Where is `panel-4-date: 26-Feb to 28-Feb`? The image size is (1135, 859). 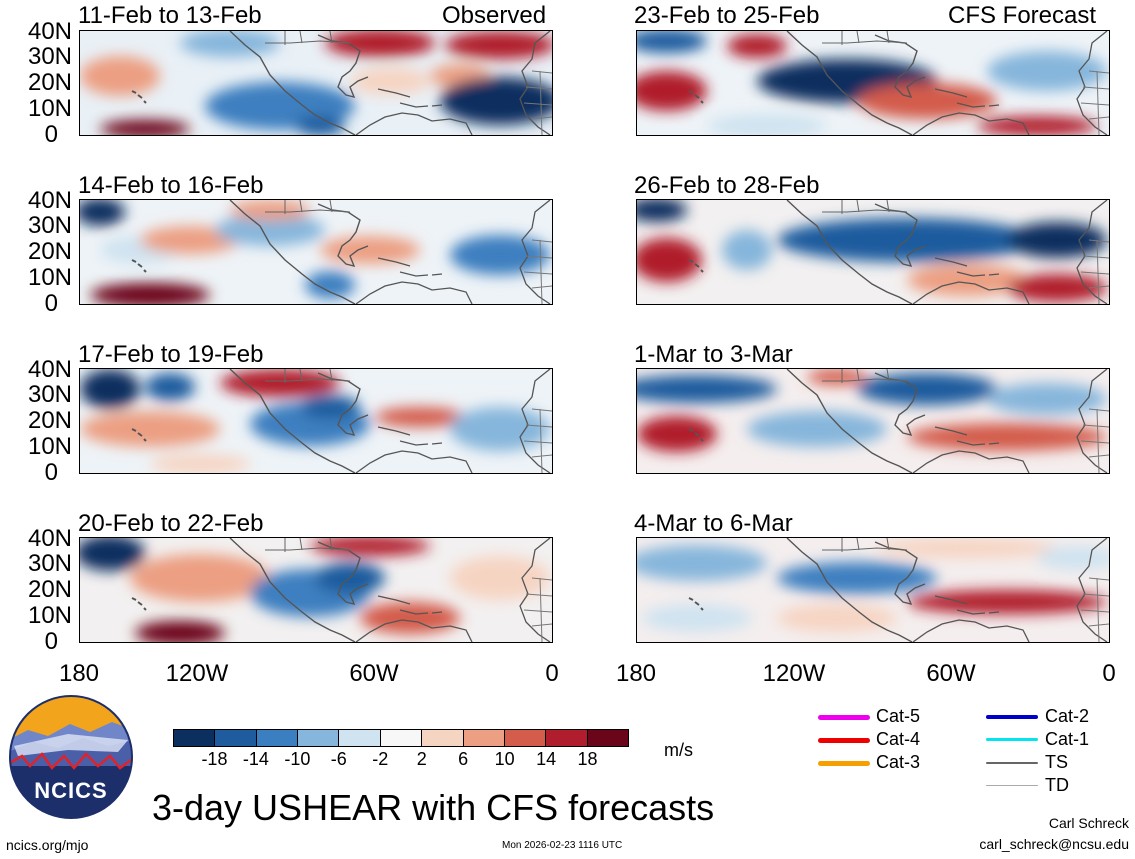 panel-4-date: 26-Feb to 28-Feb is located at coordinates (727, 185).